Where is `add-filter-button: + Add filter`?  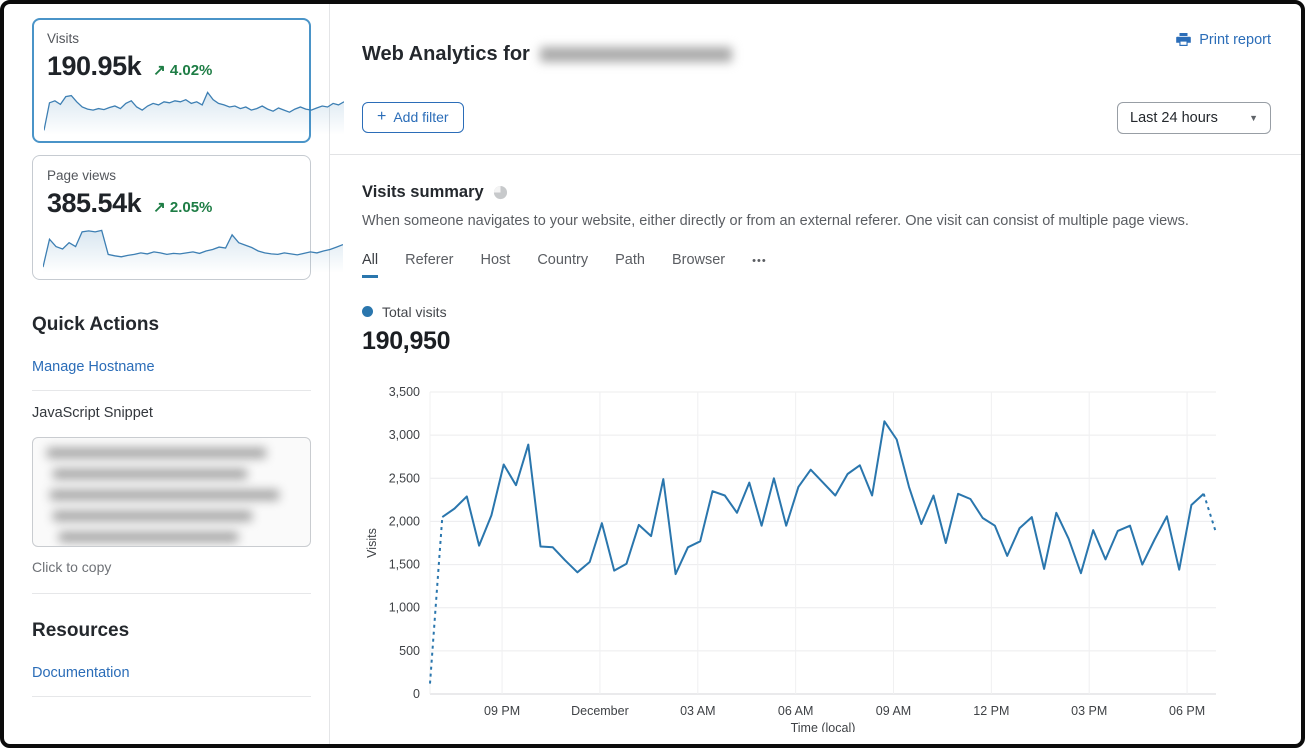 add-filter-button: + Add filter is located at coordinates (413, 118).